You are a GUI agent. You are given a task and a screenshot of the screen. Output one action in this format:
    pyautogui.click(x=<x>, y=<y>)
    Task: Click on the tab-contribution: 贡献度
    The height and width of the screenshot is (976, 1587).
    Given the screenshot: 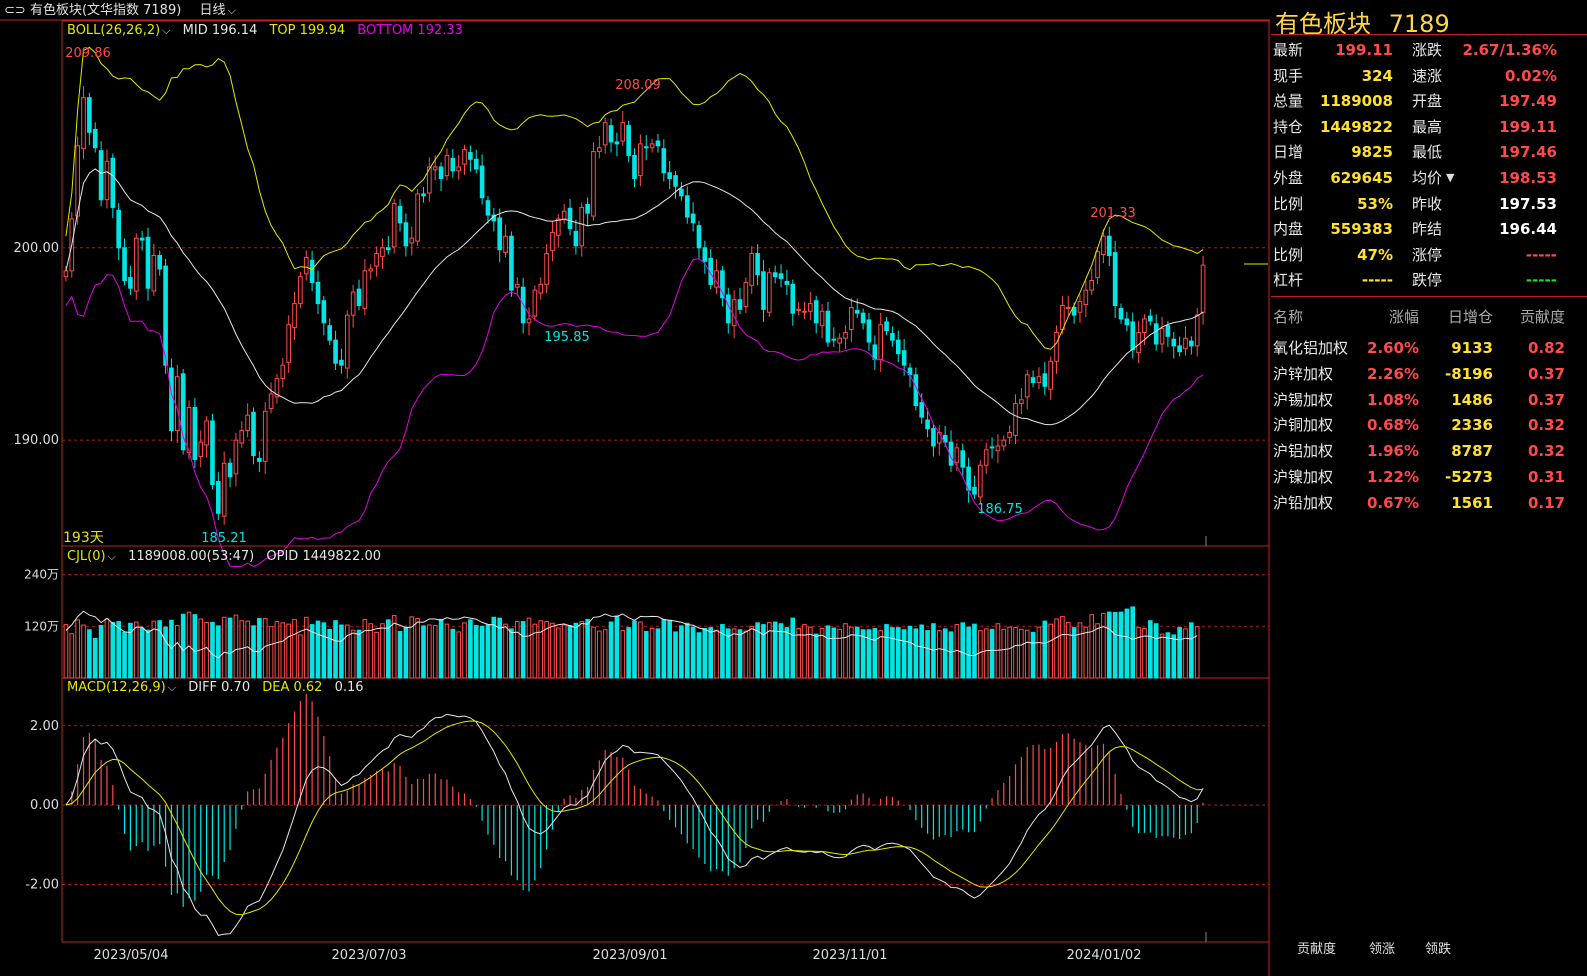 What is the action you would take?
    pyautogui.click(x=1317, y=949)
    